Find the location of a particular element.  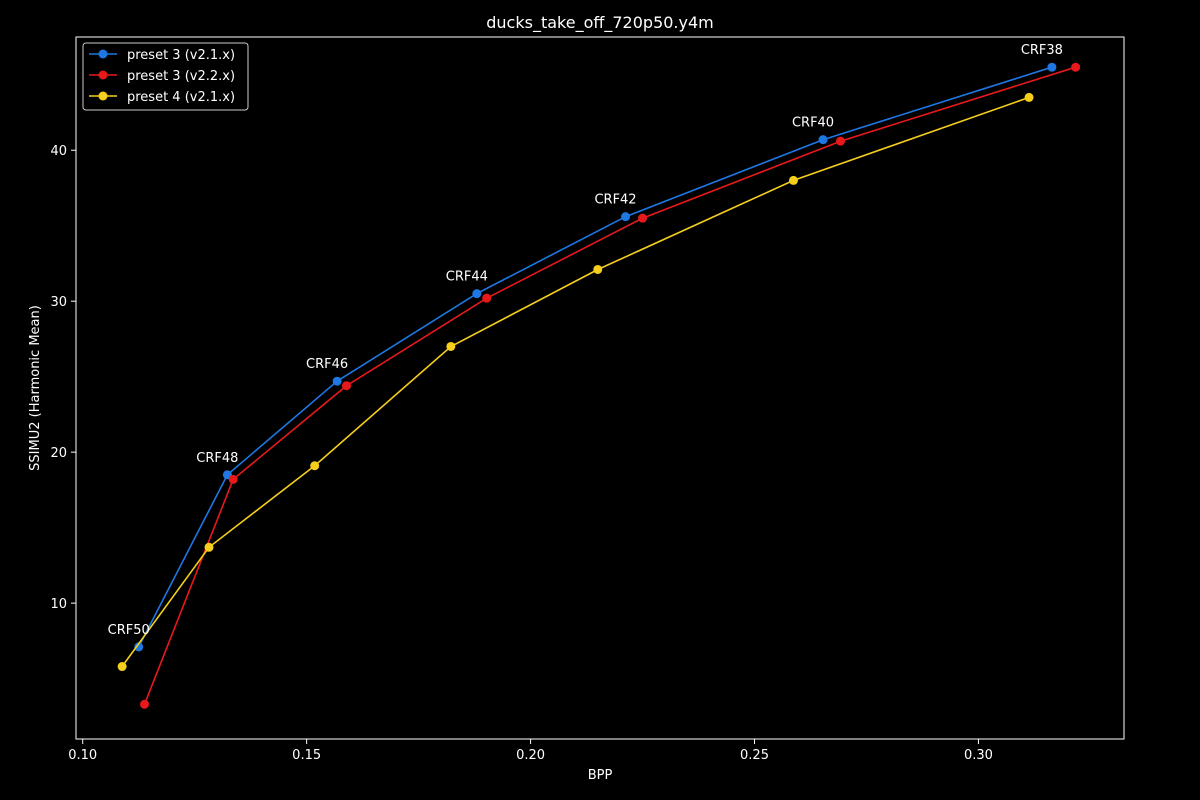

crf-annotation: CRF38 is located at coordinates (1042, 50).